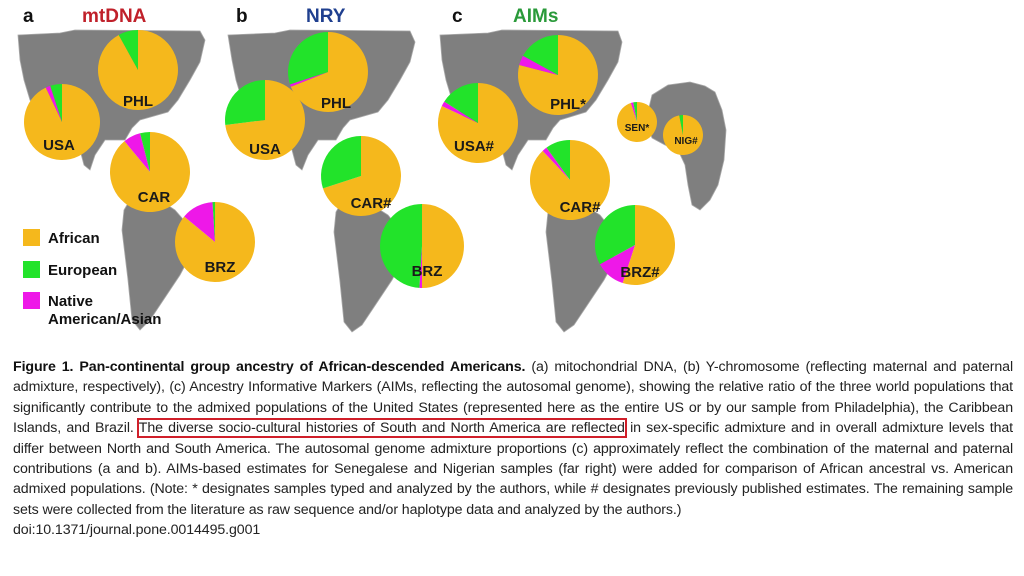  Describe the element at coordinates (31, 237) in the screenshot. I see `legend-swatch-african` at that location.